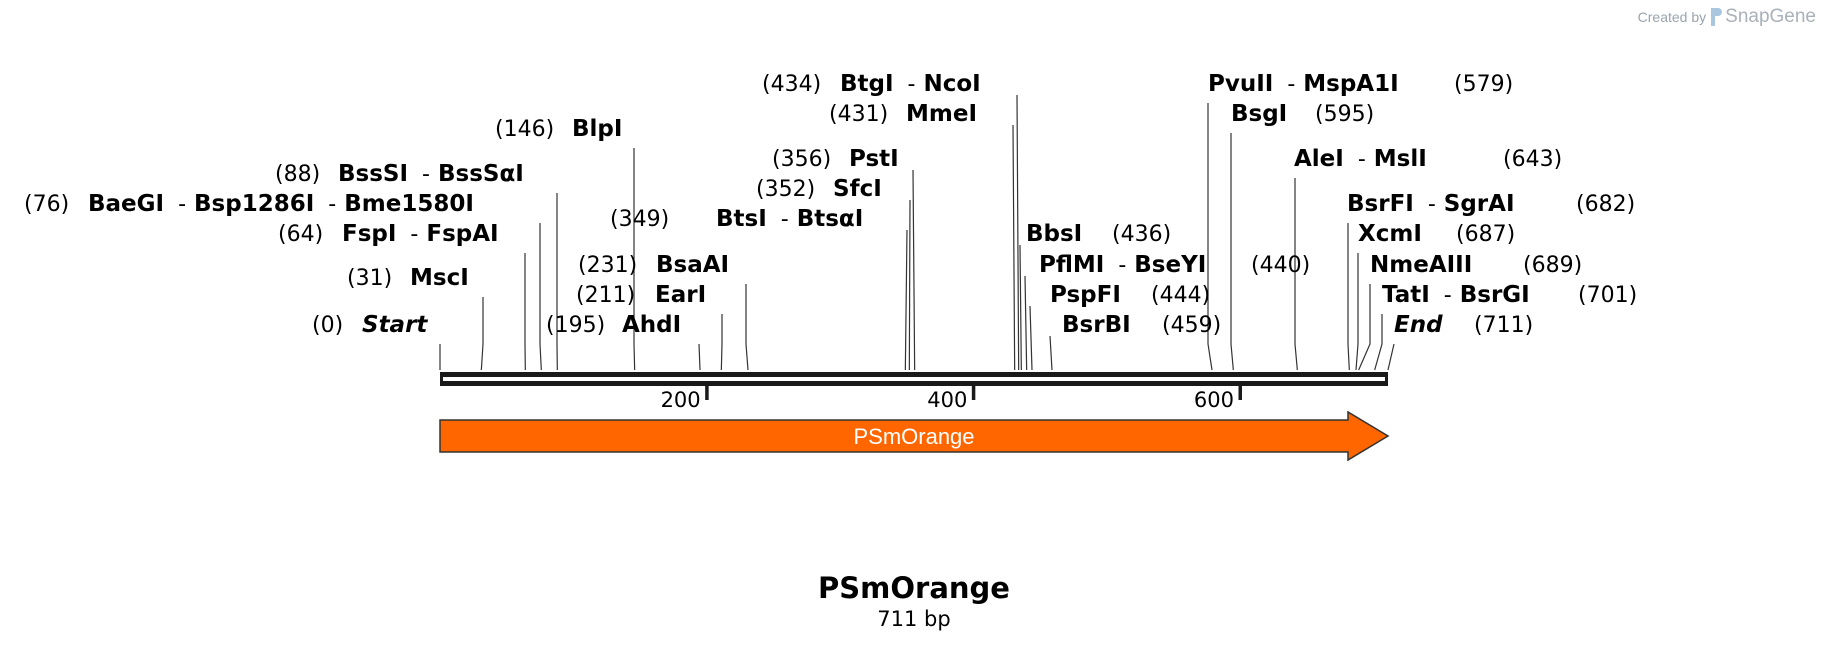 The height and width of the screenshot is (650, 1828). Describe the element at coordinates (1350, 84) in the screenshot. I see `enzyme-name: MspA1I` at that location.